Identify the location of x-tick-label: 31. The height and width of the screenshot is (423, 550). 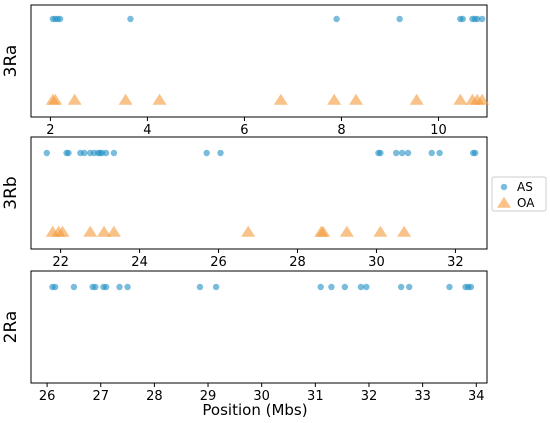
(315, 396).